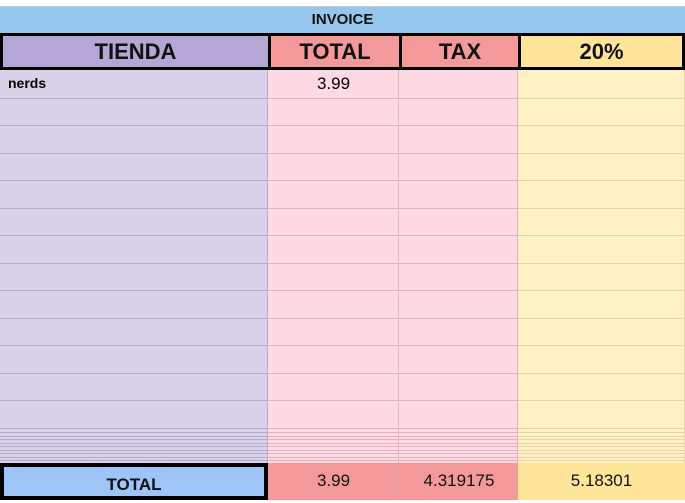  Describe the element at coordinates (601, 83) in the screenshot. I see `cell-pct` at that location.